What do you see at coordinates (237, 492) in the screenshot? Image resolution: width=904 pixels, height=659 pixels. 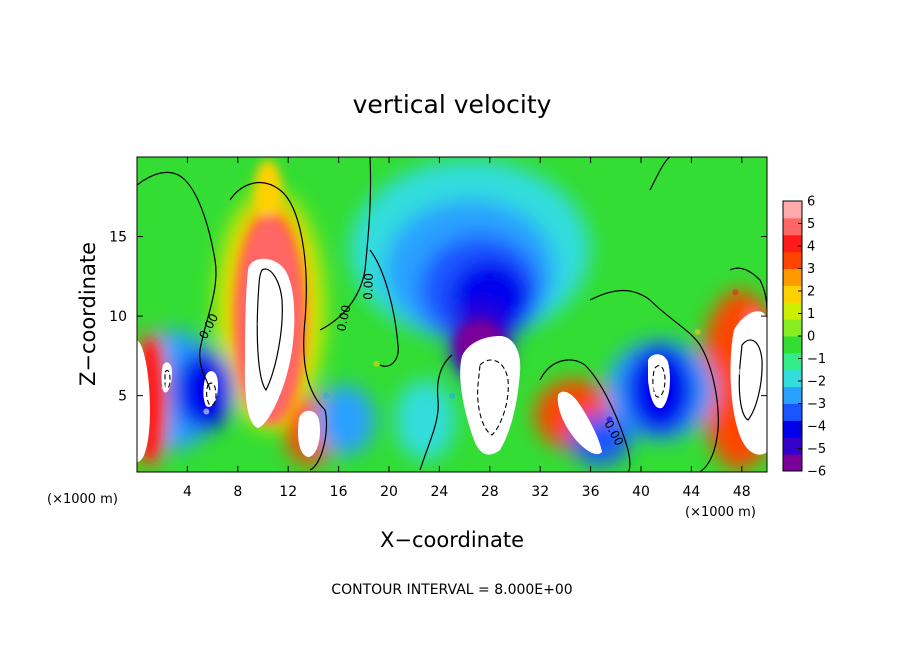 I see `x-tick-label: 8` at bounding box center [237, 492].